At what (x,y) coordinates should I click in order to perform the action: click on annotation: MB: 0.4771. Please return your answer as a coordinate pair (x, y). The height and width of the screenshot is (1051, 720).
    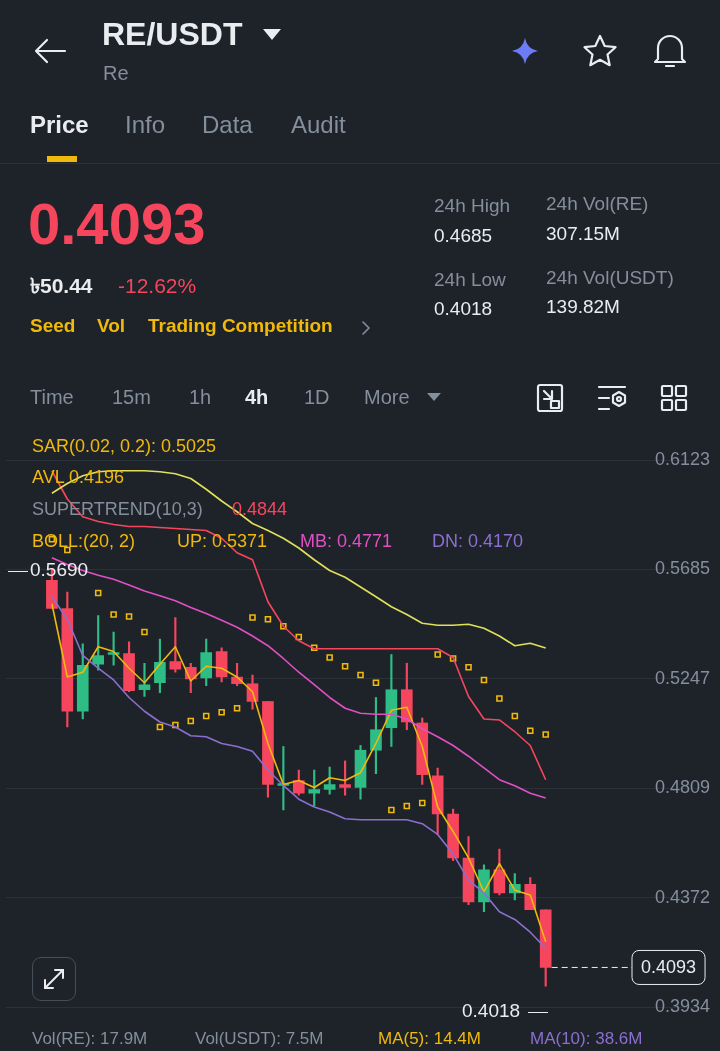
    Looking at the image, I should click on (346, 541).